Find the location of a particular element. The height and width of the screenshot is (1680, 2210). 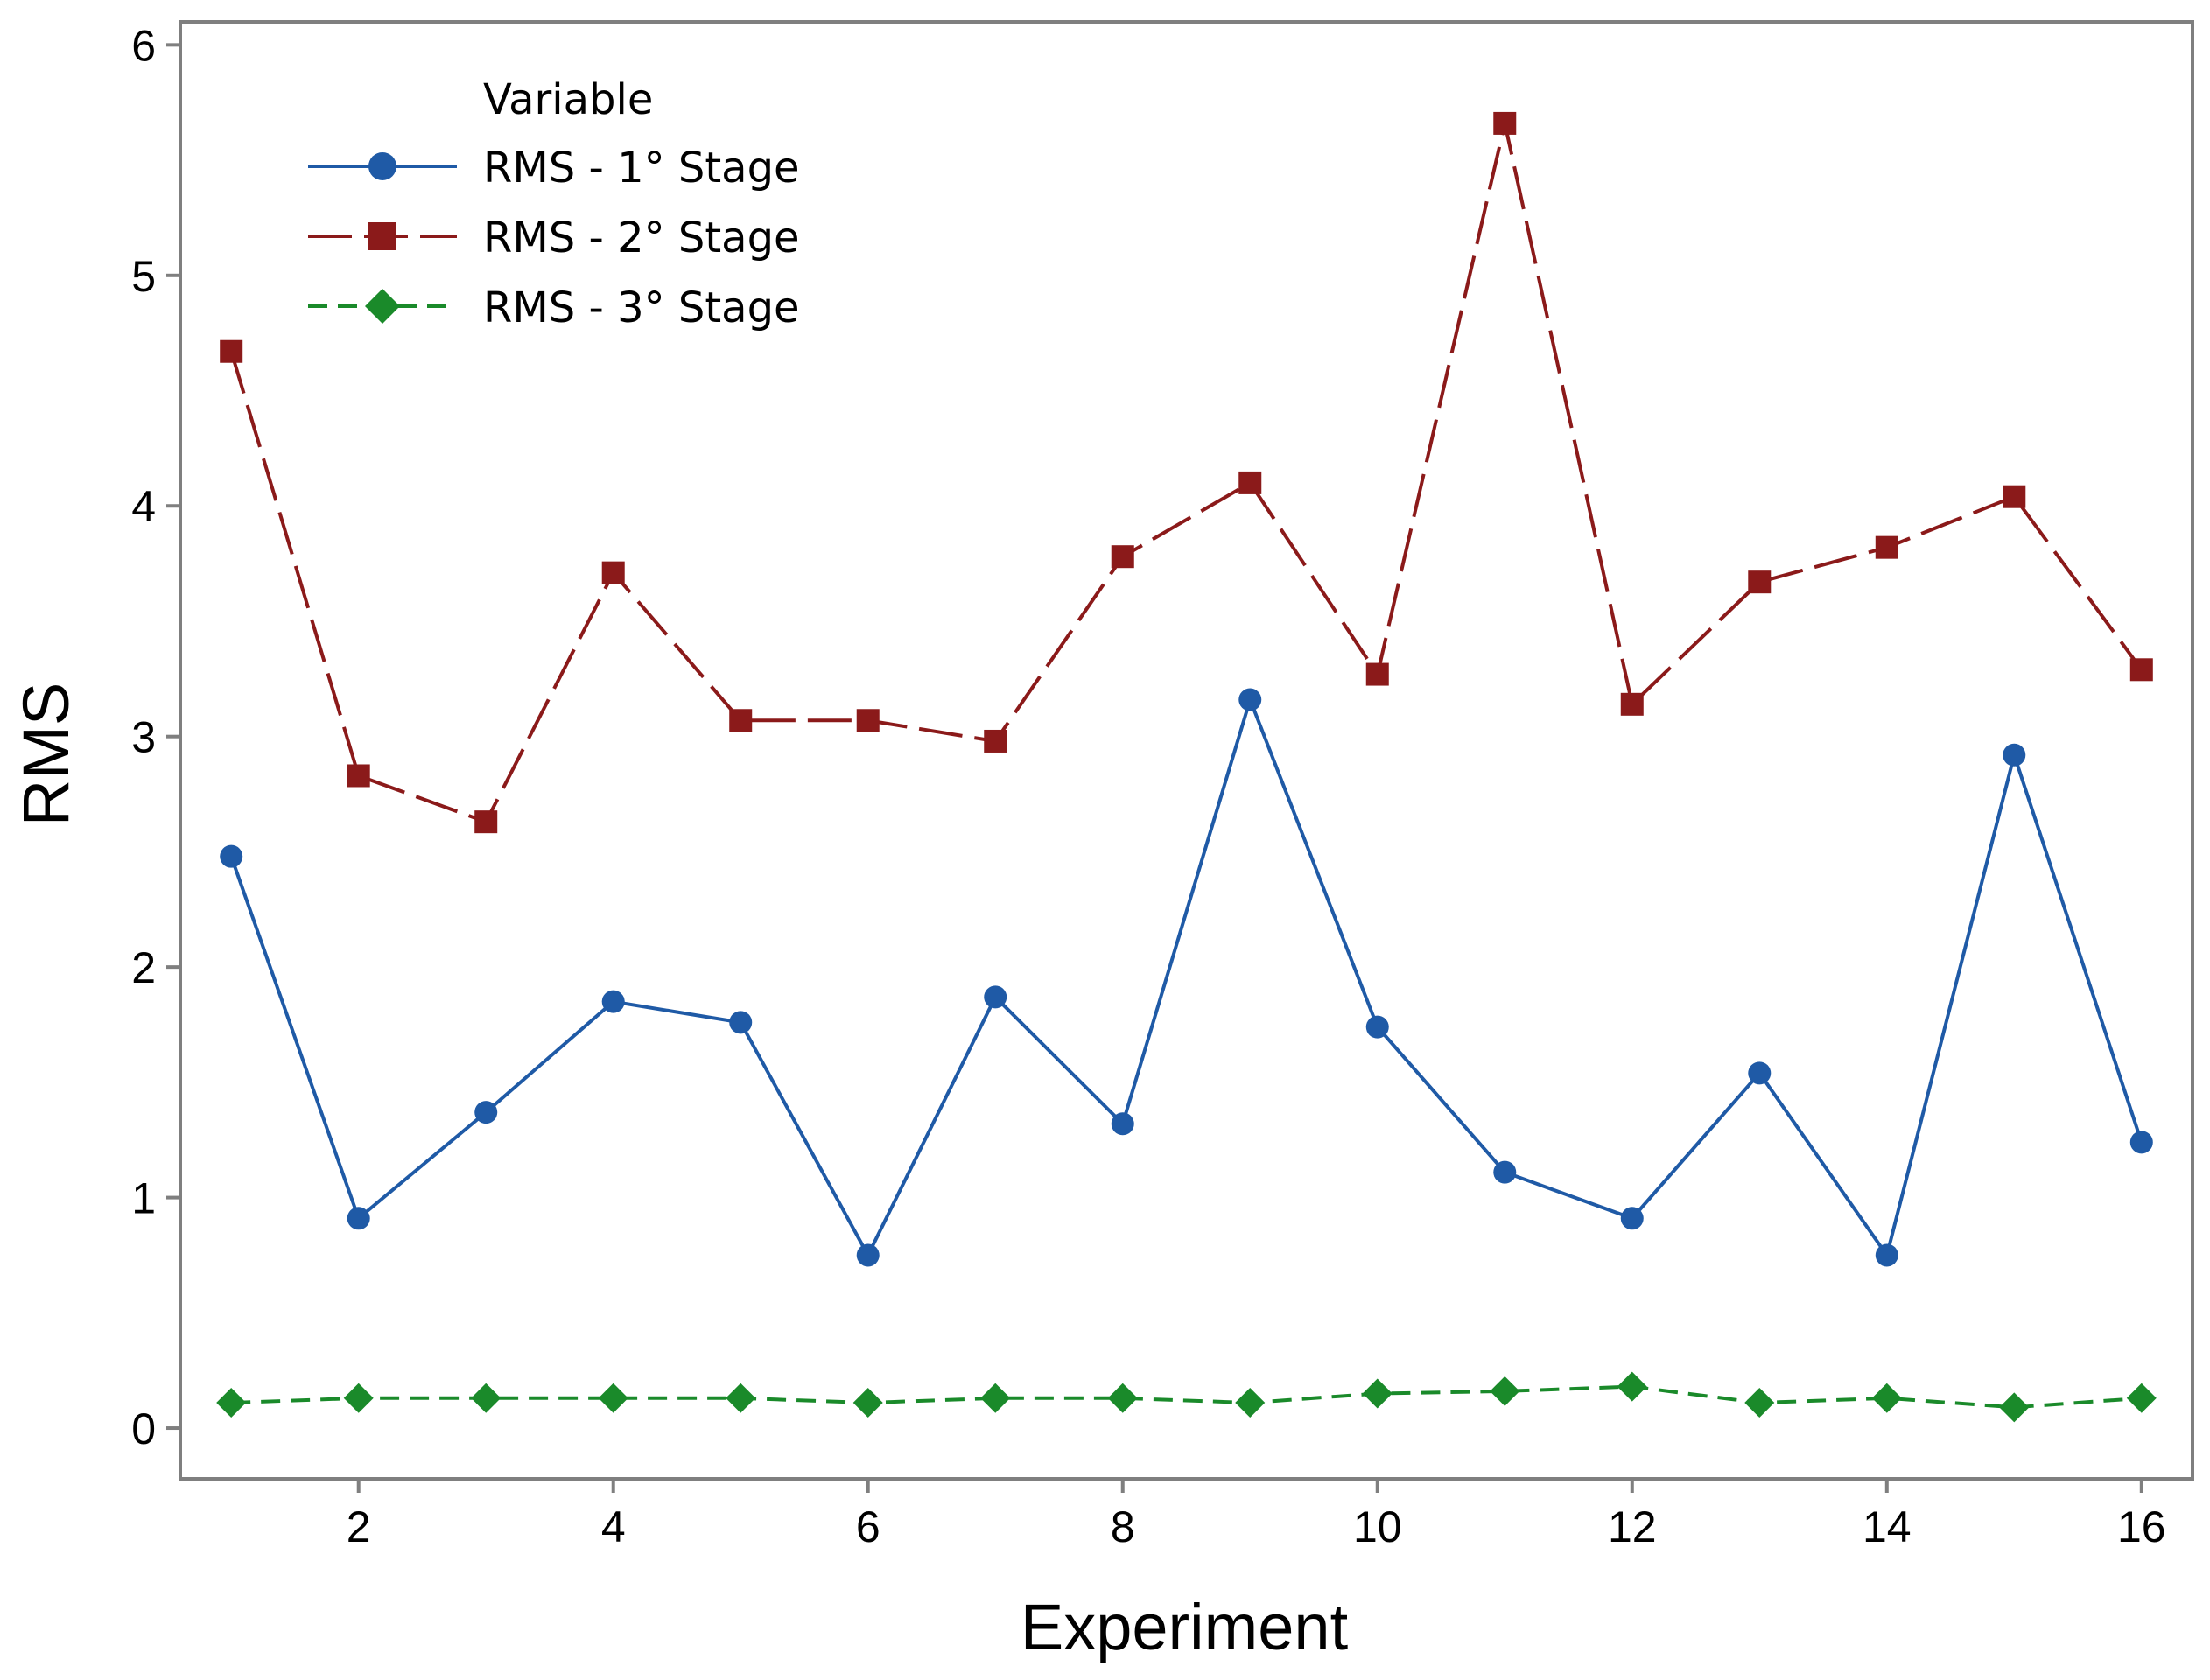

y-tick-label: 0 is located at coordinates (143, 1428).